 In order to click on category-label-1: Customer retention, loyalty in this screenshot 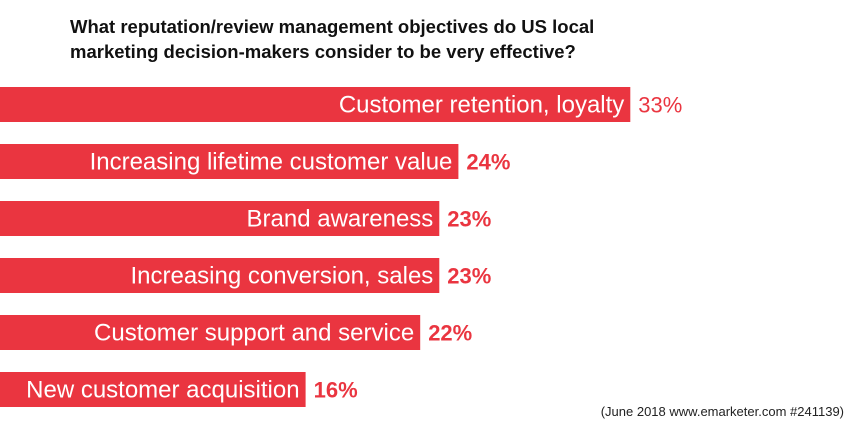, I will do `click(481, 105)`.